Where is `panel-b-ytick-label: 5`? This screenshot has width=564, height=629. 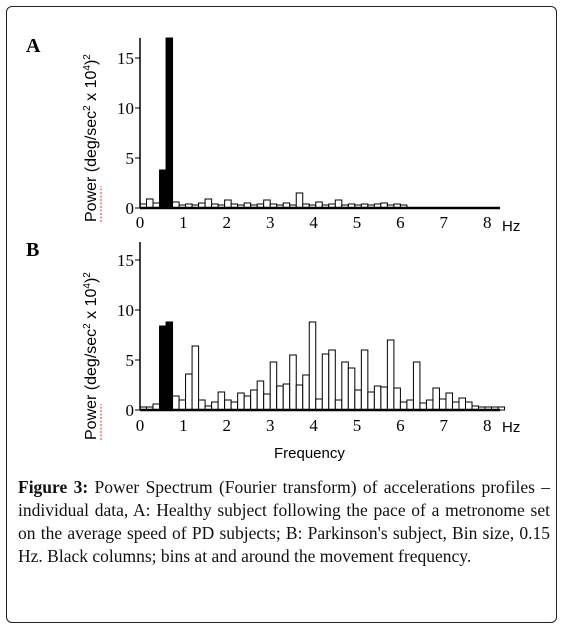 panel-b-ytick-label: 5 is located at coordinates (130, 360).